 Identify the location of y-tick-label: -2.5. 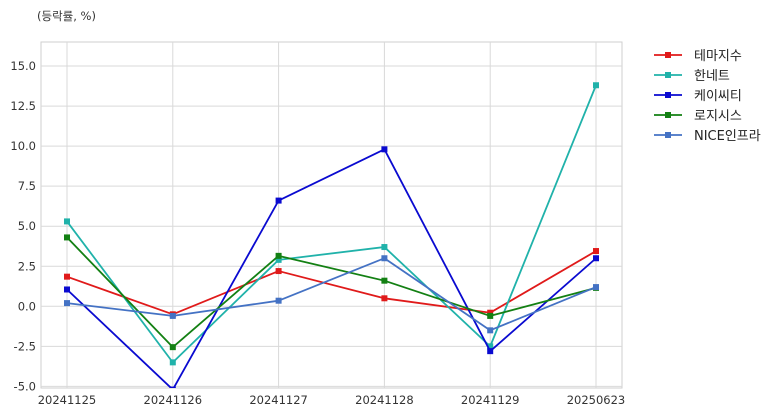
(25, 346).